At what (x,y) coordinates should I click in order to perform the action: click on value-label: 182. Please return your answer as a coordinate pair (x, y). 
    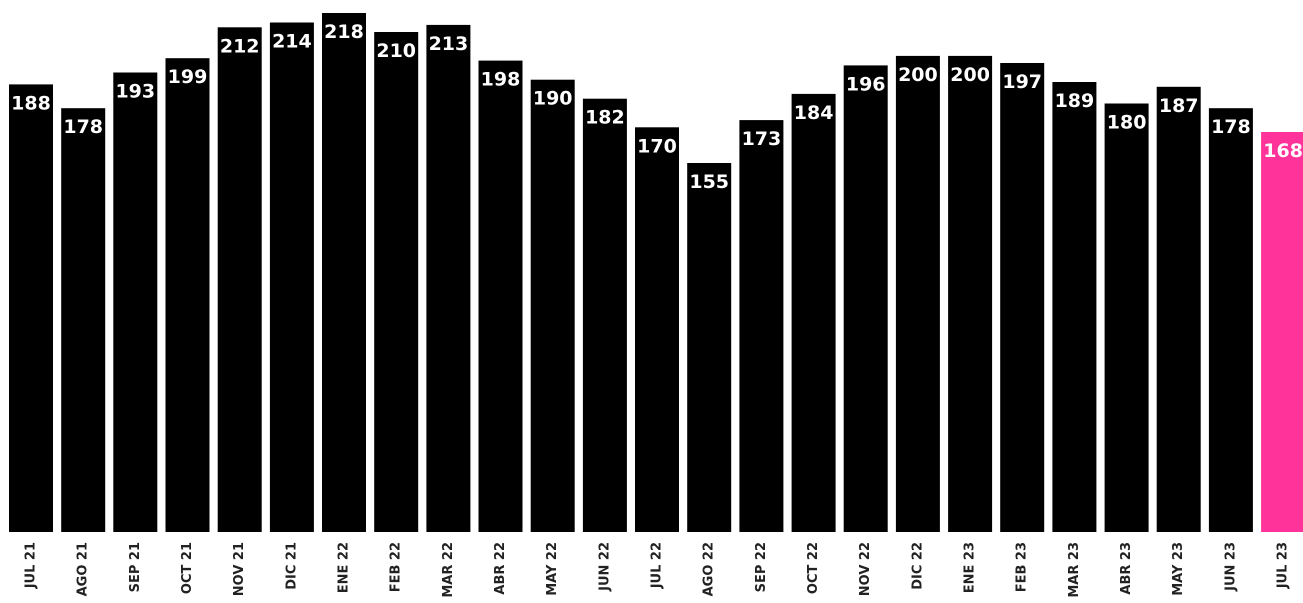
    Looking at the image, I should click on (605, 118).